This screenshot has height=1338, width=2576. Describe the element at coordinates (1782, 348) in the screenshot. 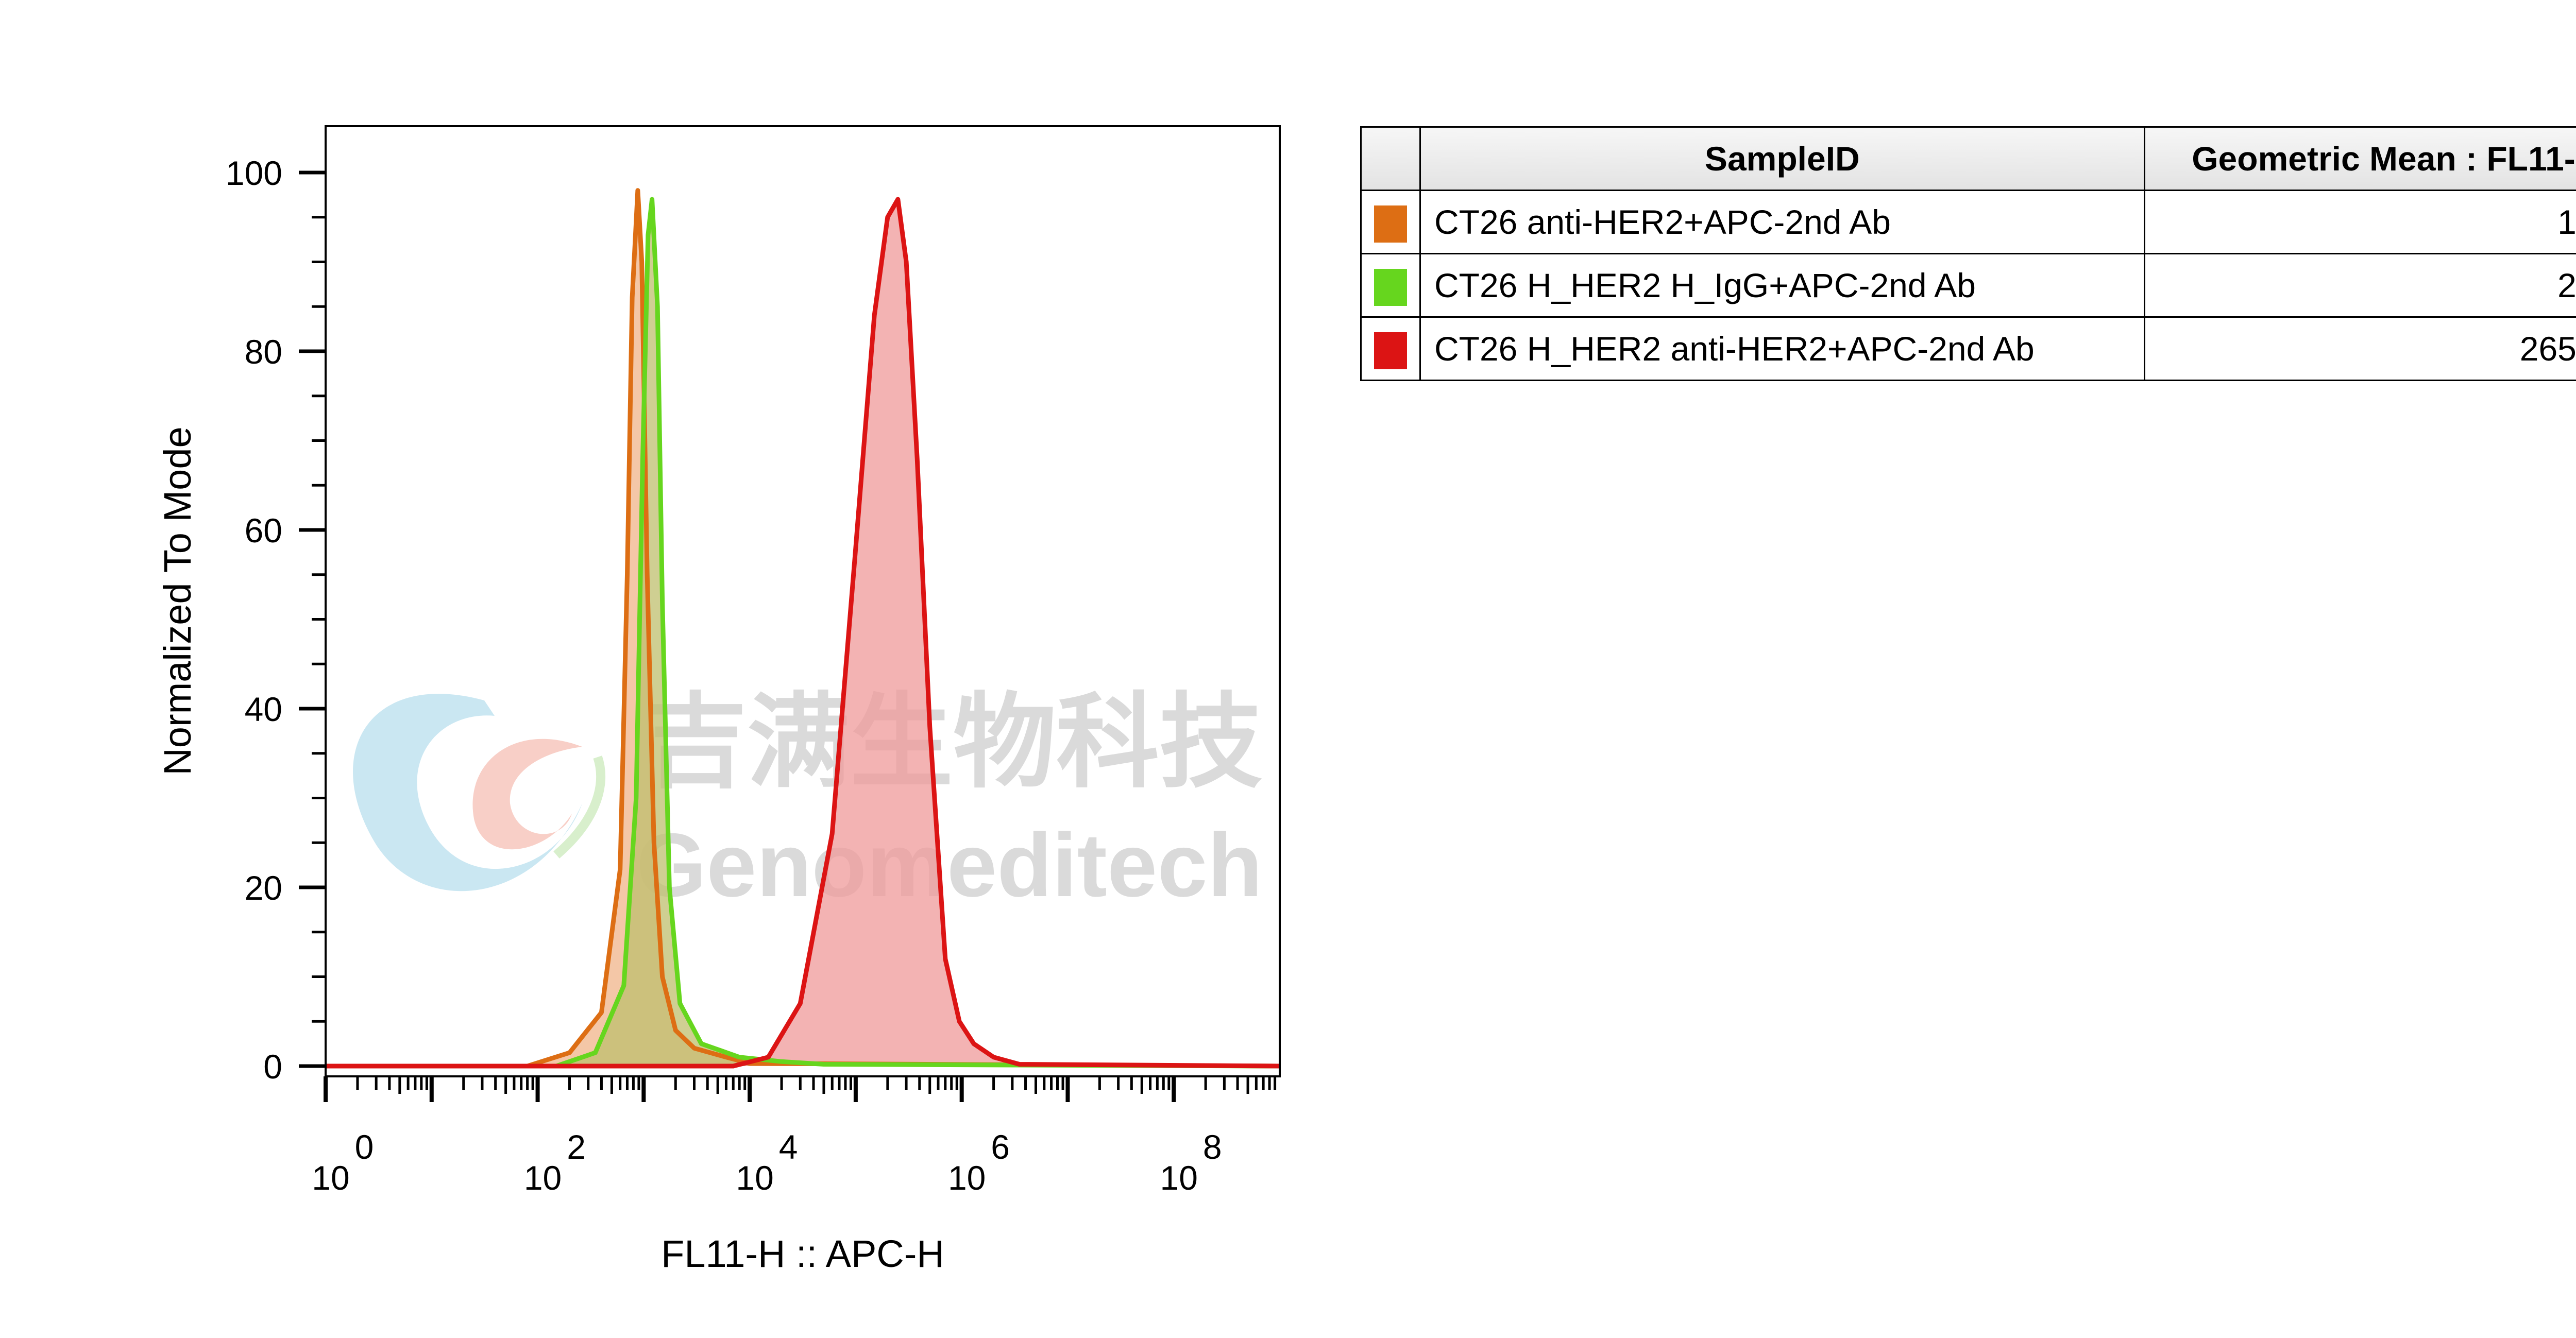

I see `sample-id-cell: CT26 H_HER2 anti-HER2+APC-2nd Ab` at that location.